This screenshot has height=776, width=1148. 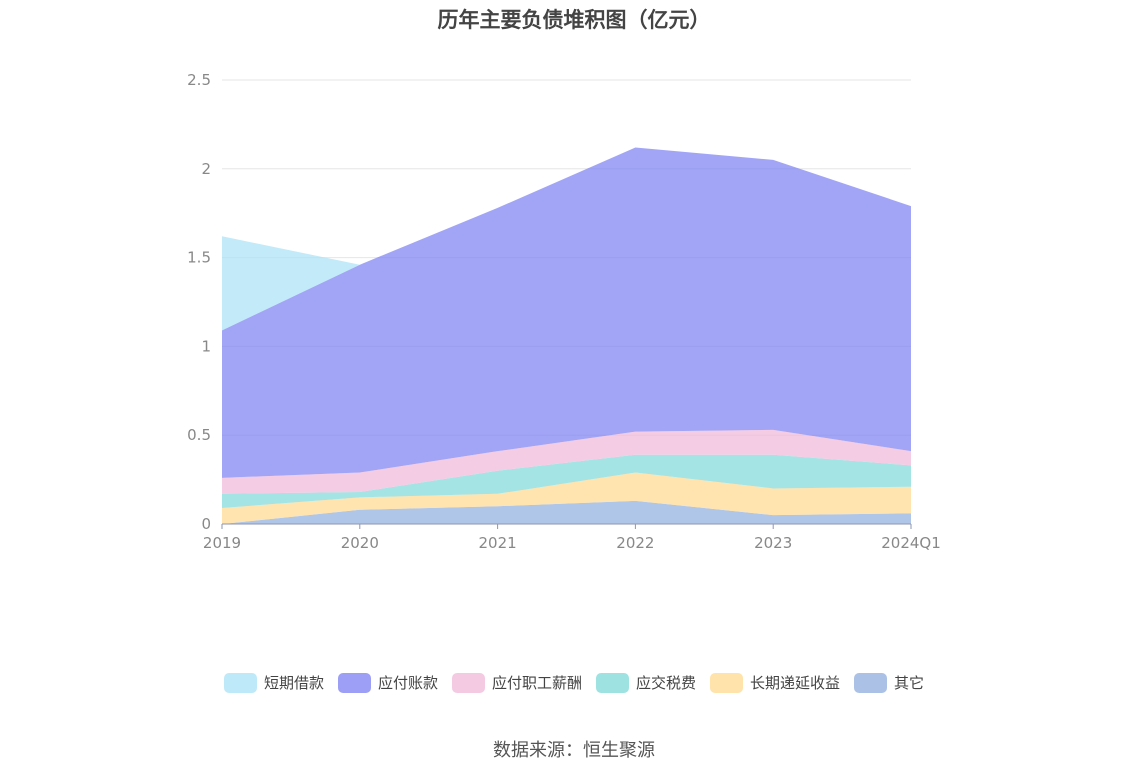 What do you see at coordinates (795, 683) in the screenshot?
I see `legend-label: 长期递延收益` at bounding box center [795, 683].